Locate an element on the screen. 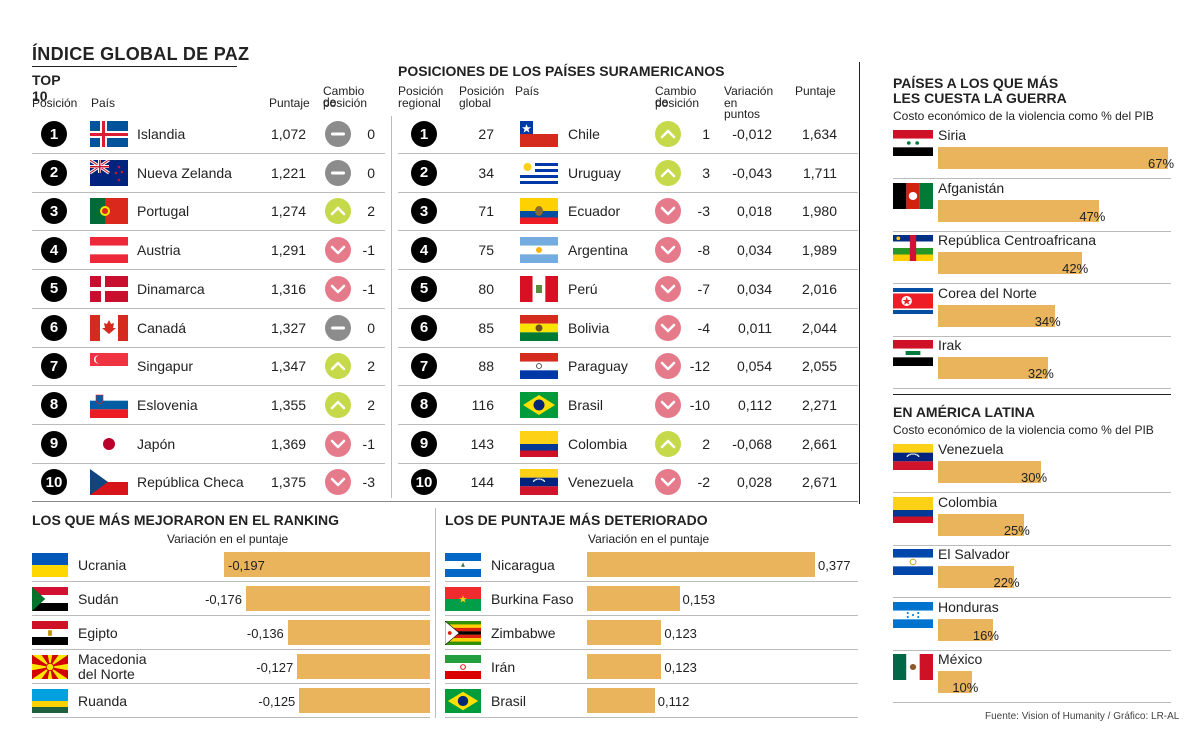  table-row: 4 75 Argentina -8 0,034 1,989 is located at coordinates (628, 251).